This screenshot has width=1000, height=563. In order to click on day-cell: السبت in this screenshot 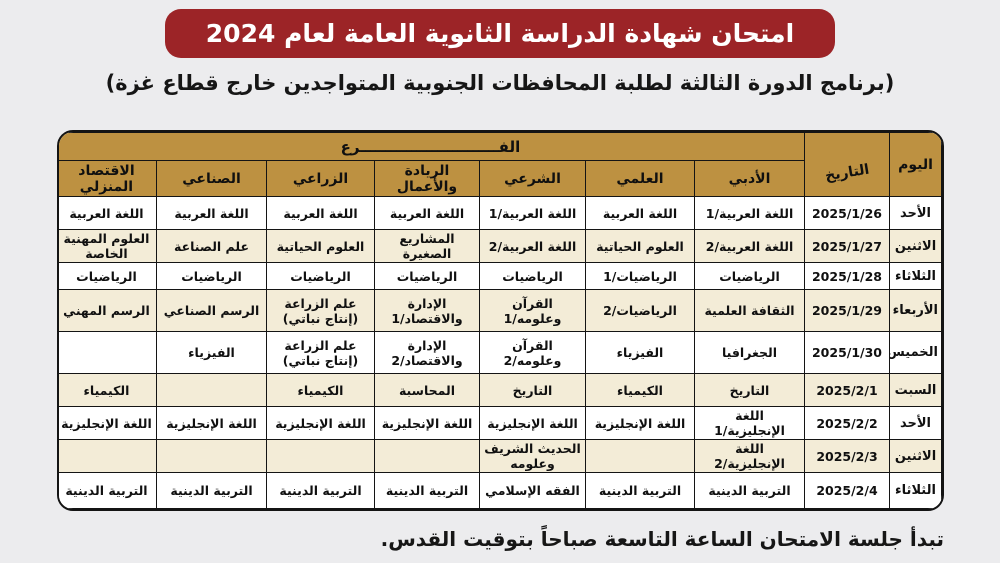, I will do `click(915, 390)`.